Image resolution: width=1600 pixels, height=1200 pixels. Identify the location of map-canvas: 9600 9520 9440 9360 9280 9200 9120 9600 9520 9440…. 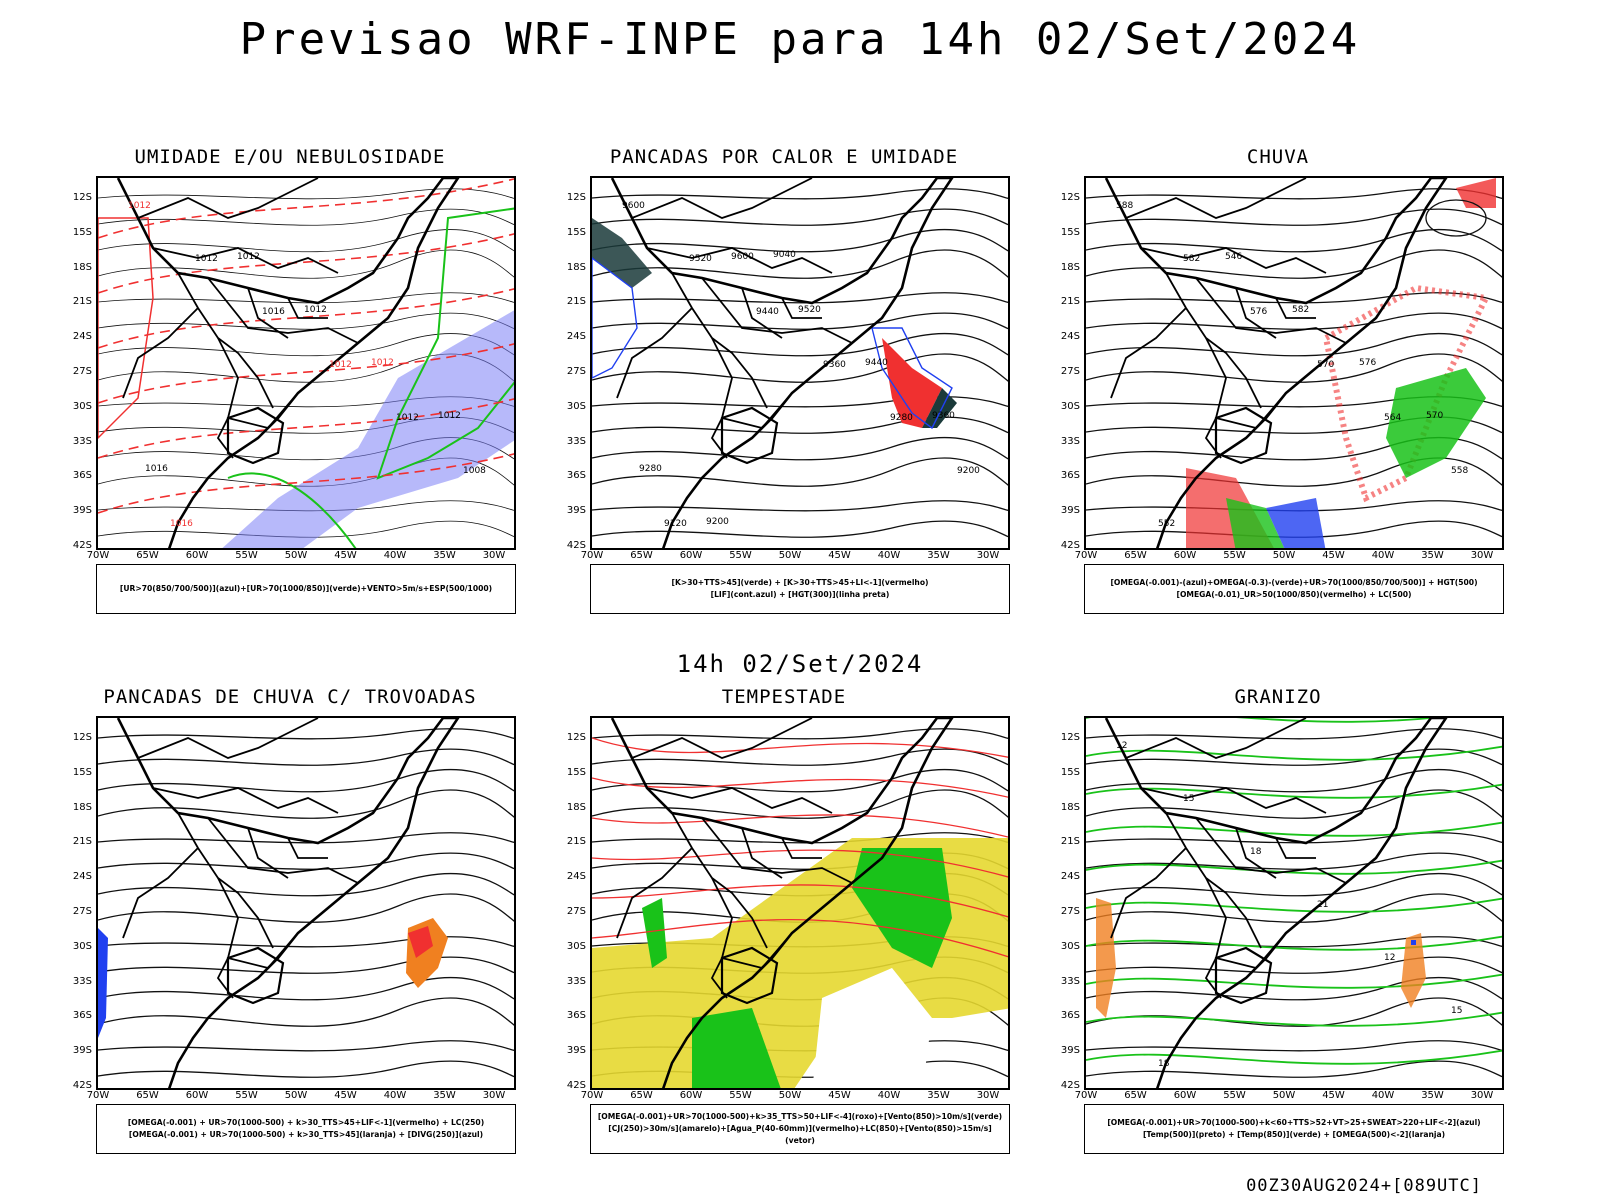
(800, 363).